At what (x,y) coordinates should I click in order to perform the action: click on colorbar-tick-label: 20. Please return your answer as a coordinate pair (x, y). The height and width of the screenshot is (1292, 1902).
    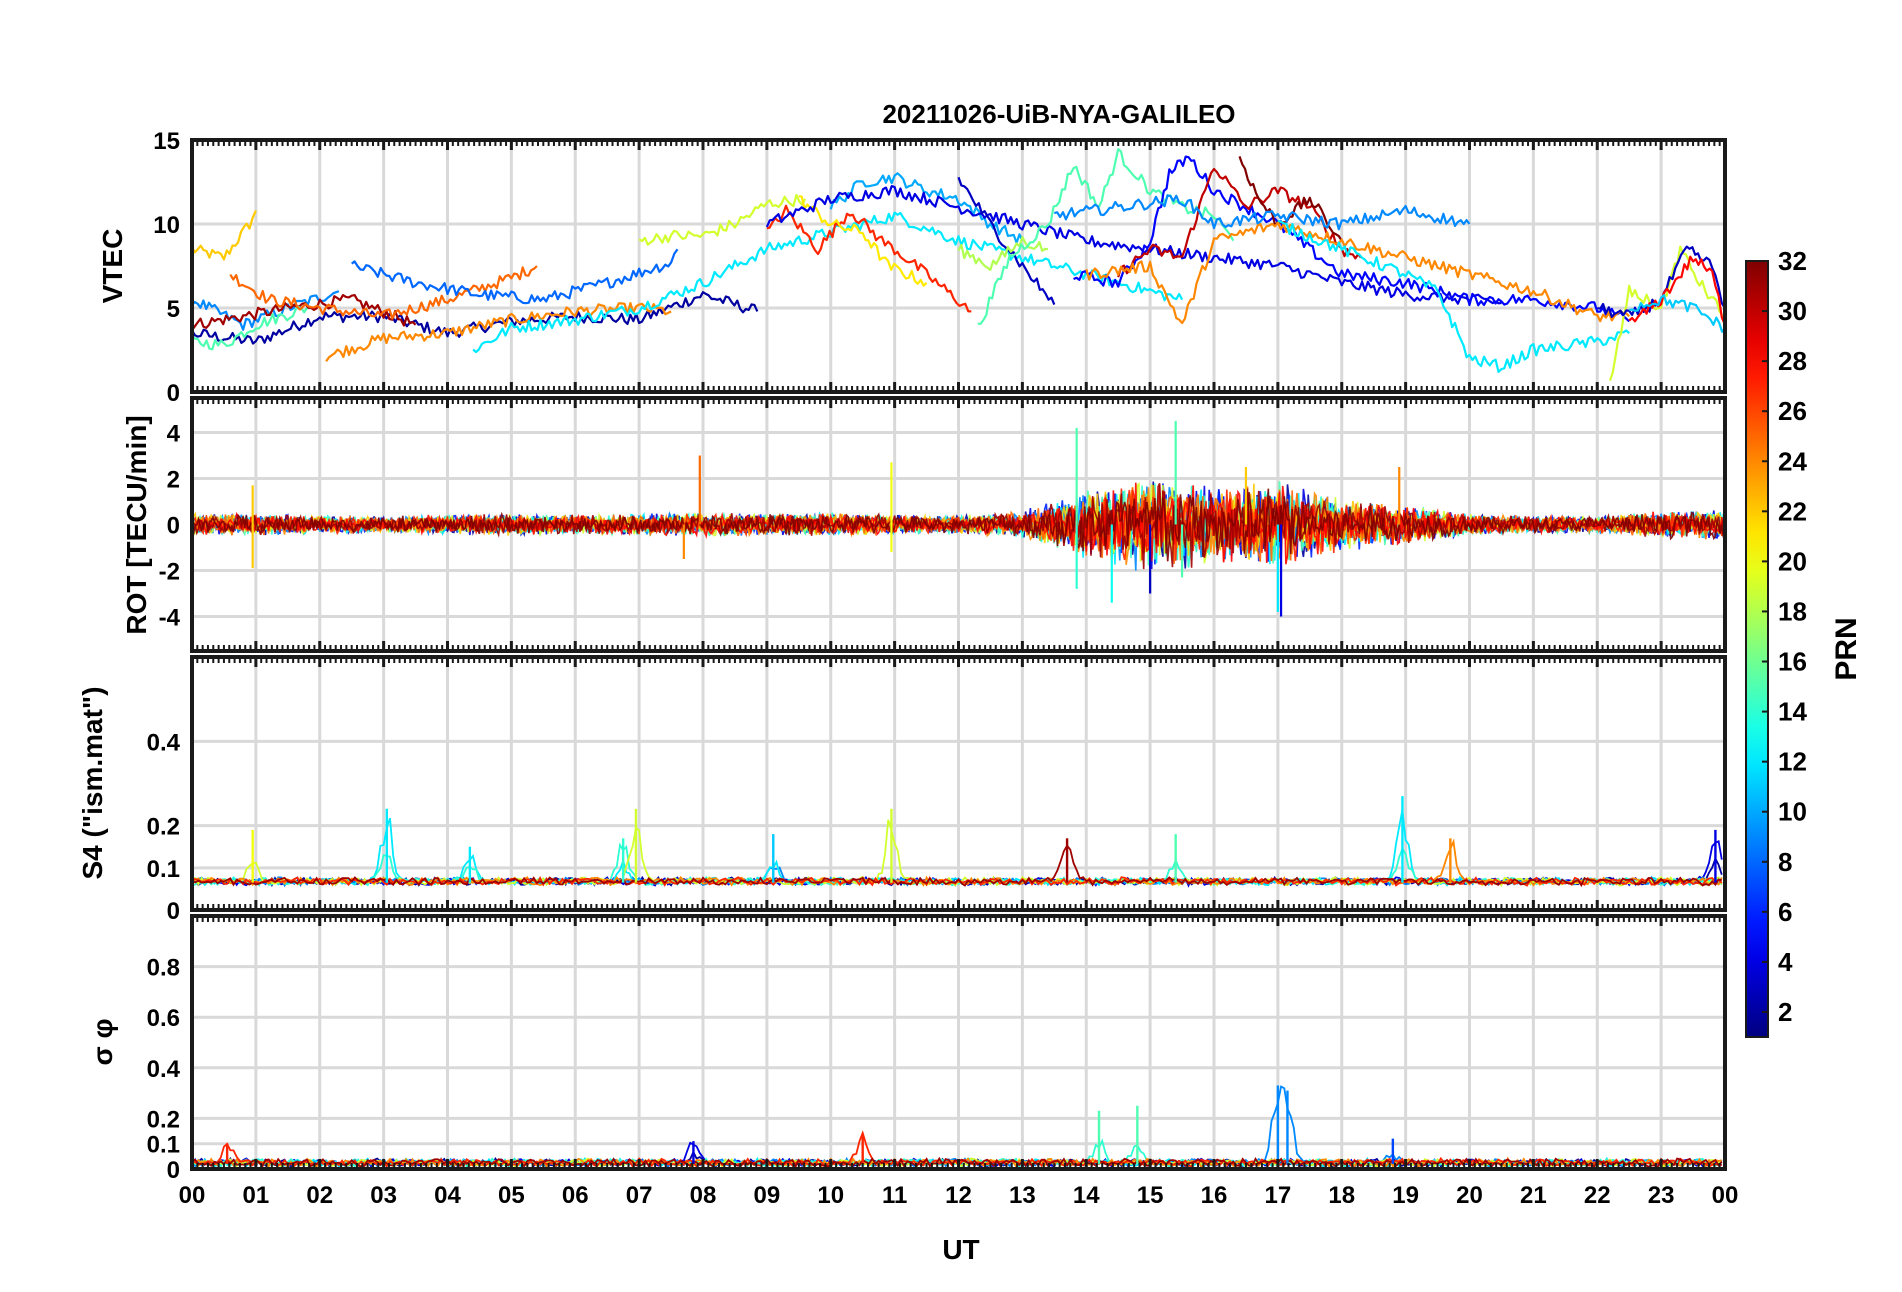
    Looking at the image, I should click on (1792, 561).